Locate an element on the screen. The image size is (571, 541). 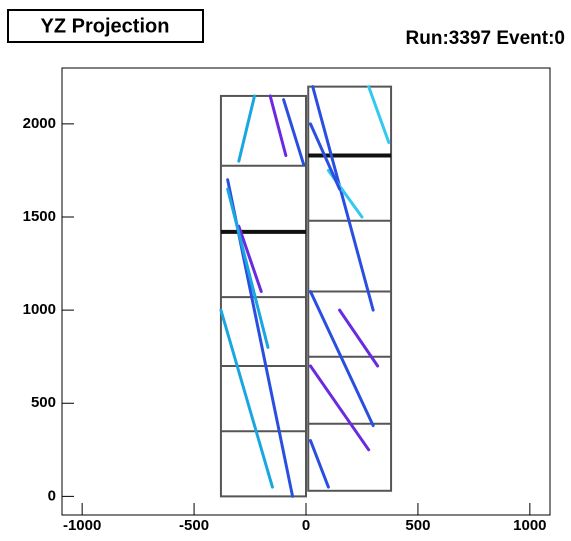
detector-module is located at coordinates (350, 288).